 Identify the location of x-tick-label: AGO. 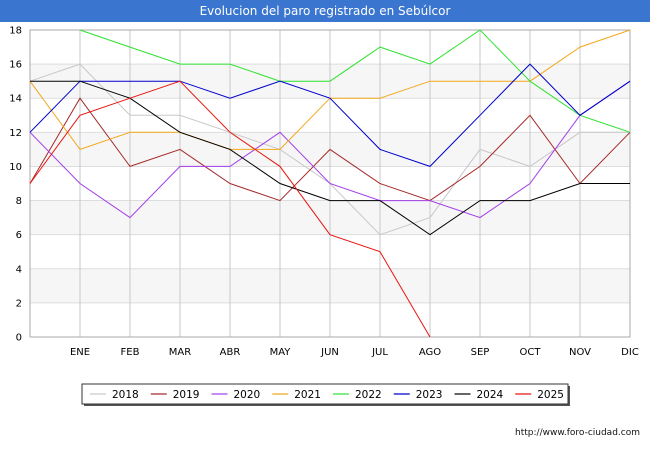
(430, 352).